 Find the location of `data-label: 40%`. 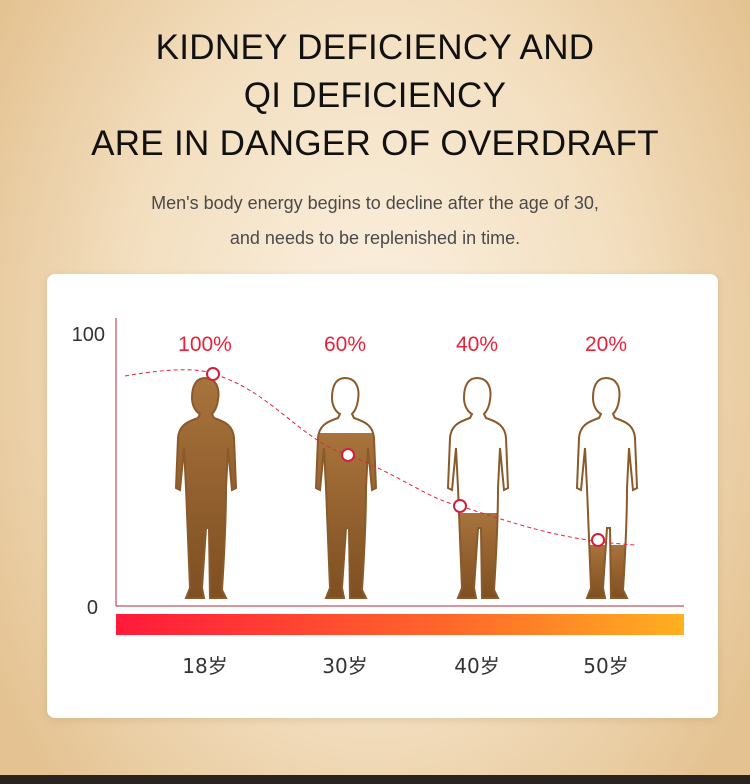

data-label: 40% is located at coordinates (477, 344).